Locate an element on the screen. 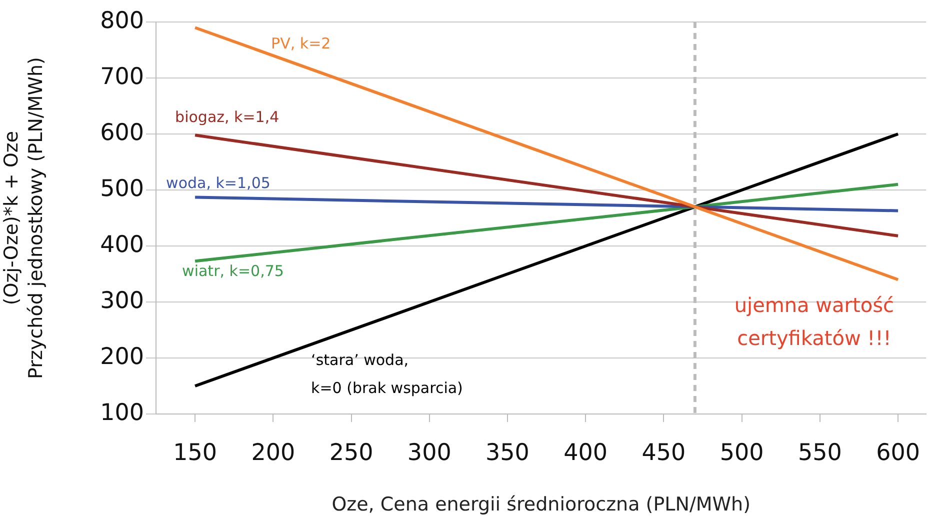 The image size is (938, 521). y-tick-label: 200 is located at coordinates (122, 357).